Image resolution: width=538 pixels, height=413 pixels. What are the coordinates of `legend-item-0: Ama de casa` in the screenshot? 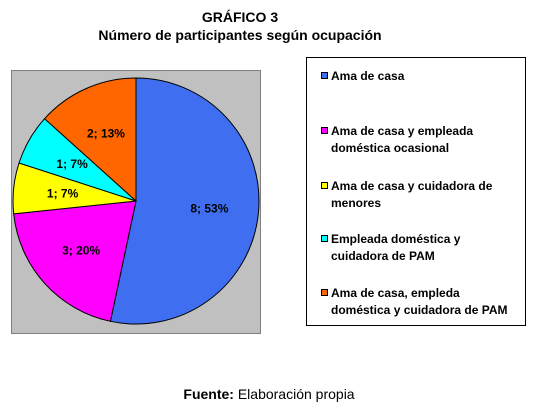 It's located at (421, 76).